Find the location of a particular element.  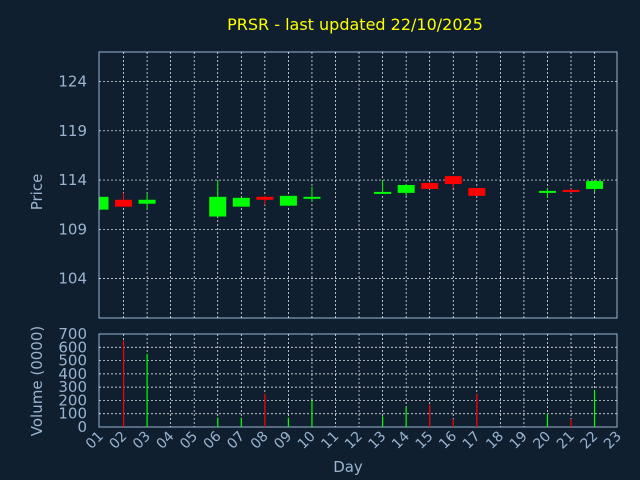

x-tick-label: 12 is located at coordinates (354, 441).